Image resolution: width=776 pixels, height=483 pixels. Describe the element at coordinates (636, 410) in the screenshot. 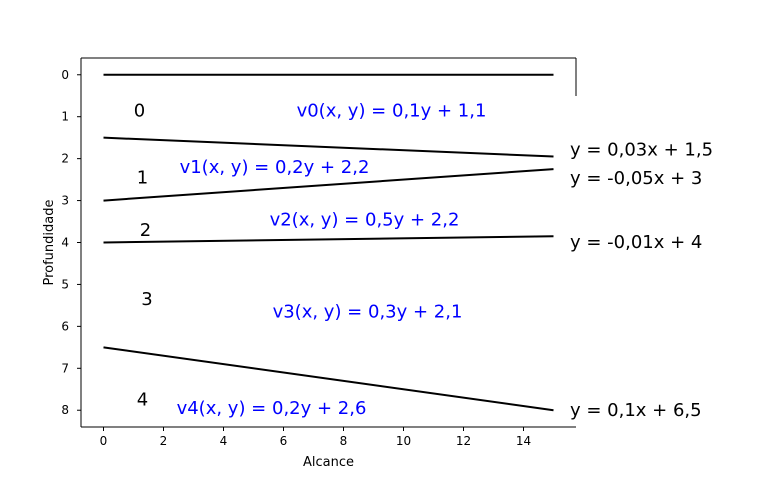

I see `equation-label-4: y = 0,1x + 6,5` at that location.